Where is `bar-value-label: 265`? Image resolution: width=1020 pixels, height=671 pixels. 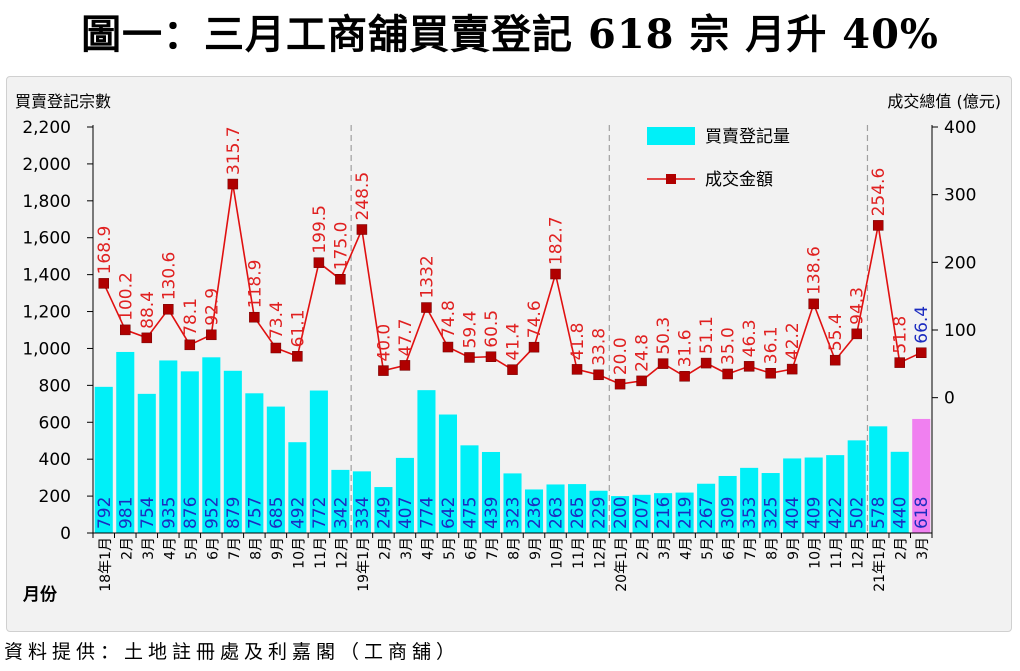
bar-value-label: 265 is located at coordinates (578, 513).